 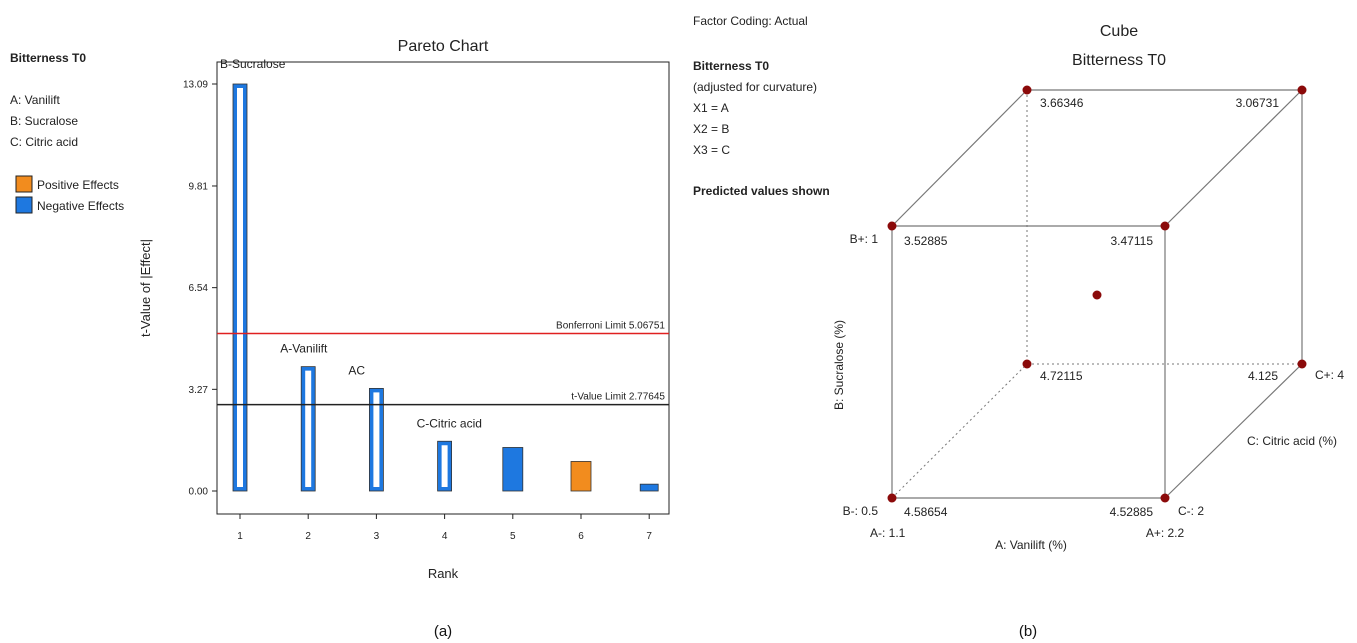 What do you see at coordinates (444, 528) in the screenshot?
I see `pareto-x-axis: 1 2 3 4 5 6 7` at bounding box center [444, 528].